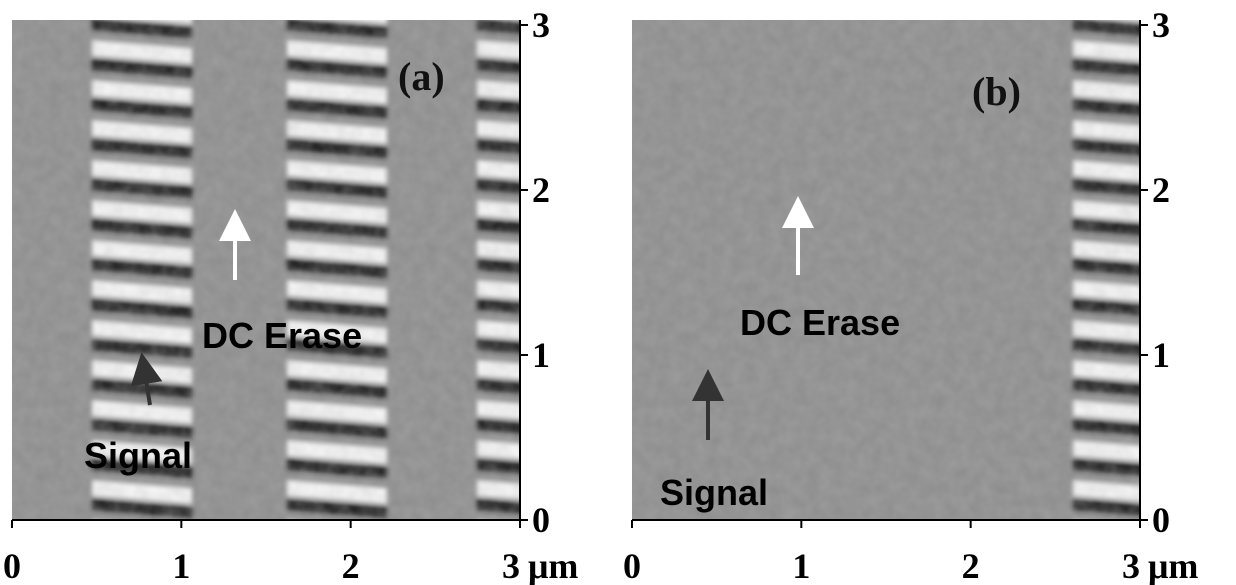  Describe the element at coordinates (146, 379) in the screenshot. I see `arrow` at that location.